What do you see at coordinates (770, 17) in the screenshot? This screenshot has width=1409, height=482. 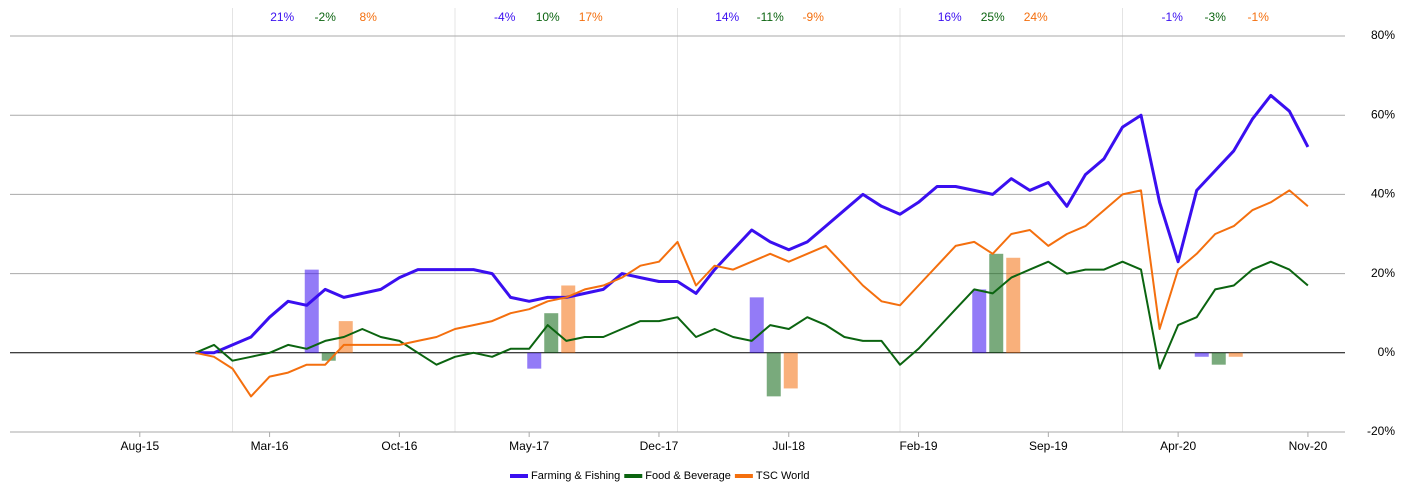 I see `annual-label: -11%` at bounding box center [770, 17].